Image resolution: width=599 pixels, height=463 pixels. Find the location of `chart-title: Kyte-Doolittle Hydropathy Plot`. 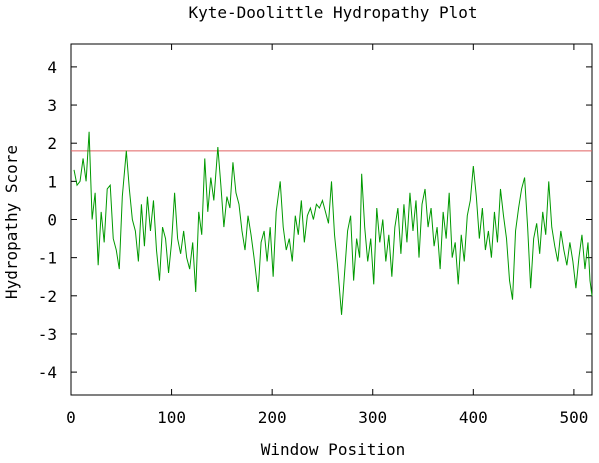

chart-title: Kyte-Doolittle Hydropathy Plot is located at coordinates (333, 12).